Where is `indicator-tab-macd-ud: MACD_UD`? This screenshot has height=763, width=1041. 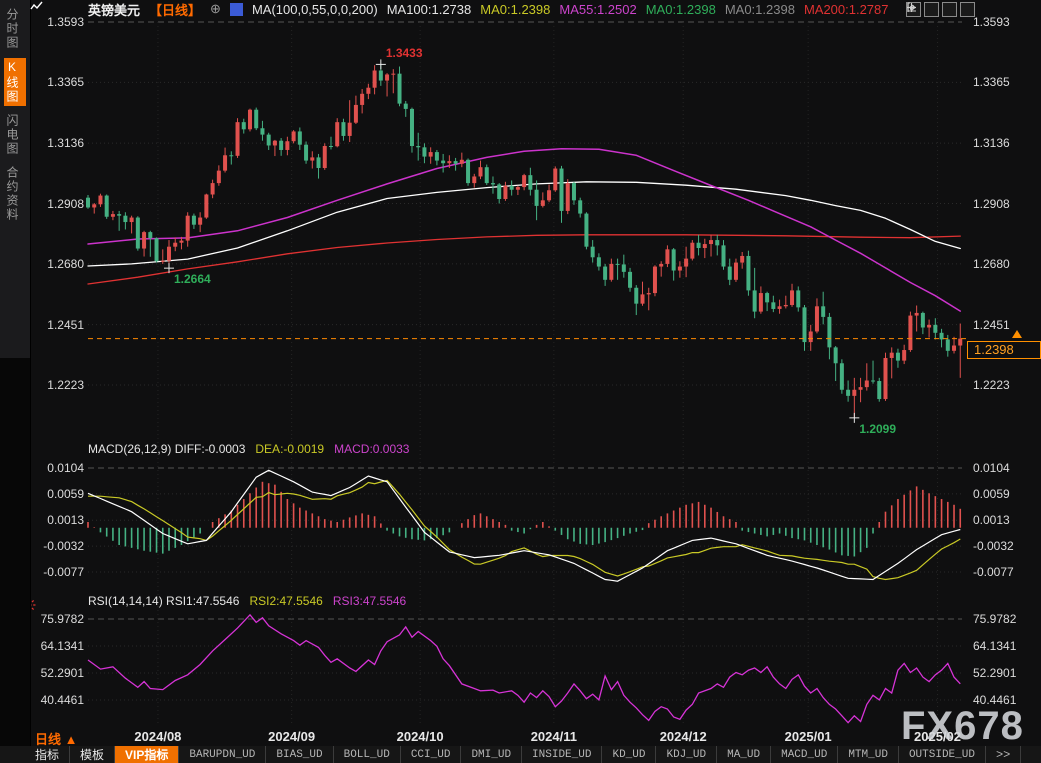 indicator-tab-macd-ud: MACD_UD is located at coordinates (805, 754).